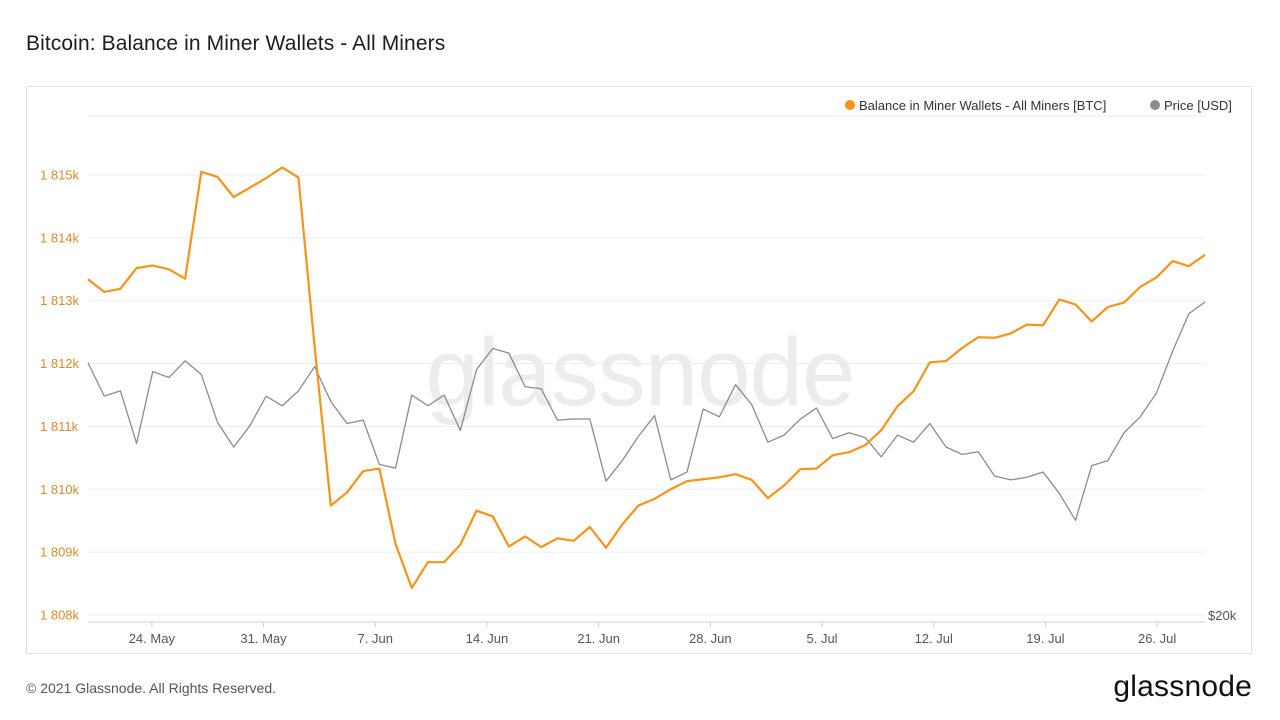 The height and width of the screenshot is (720, 1280). What do you see at coordinates (850, 105) in the screenshot?
I see `legend-balance-marker` at bounding box center [850, 105].